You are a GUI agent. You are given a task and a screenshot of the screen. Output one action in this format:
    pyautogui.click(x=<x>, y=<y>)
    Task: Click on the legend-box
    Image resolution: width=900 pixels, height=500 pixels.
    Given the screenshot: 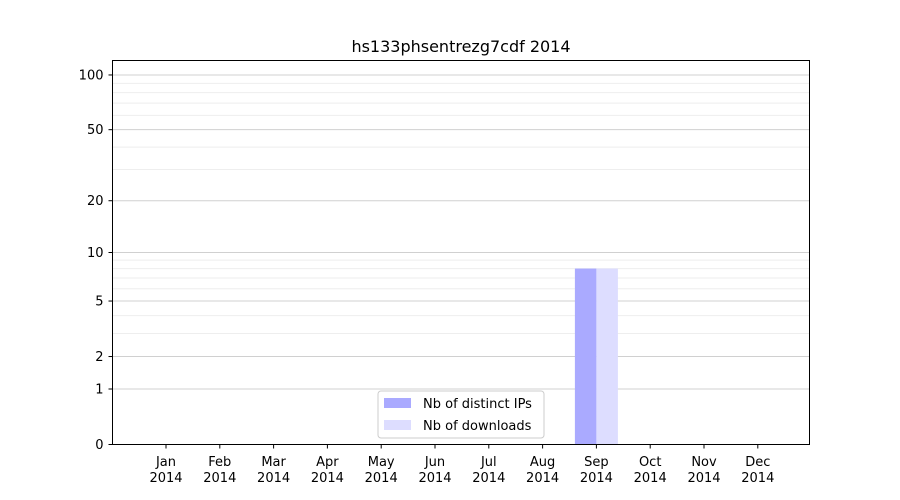 What is the action you would take?
    pyautogui.click(x=461, y=414)
    